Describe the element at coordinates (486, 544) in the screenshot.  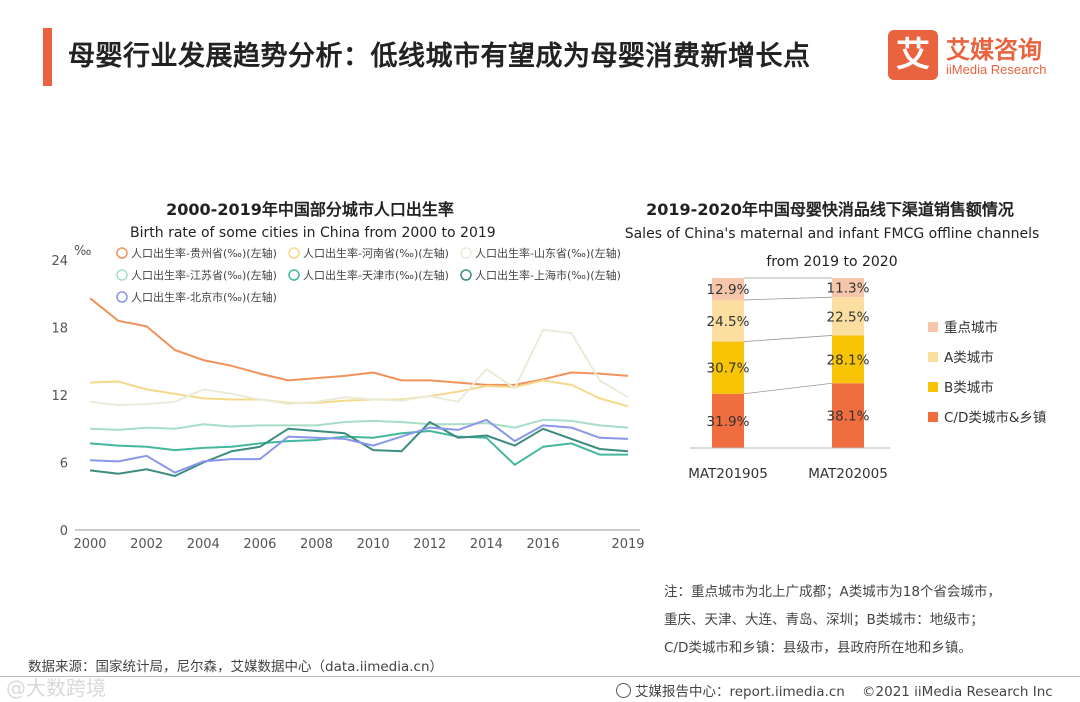
I see `x-tick-label: 2014` at that location.